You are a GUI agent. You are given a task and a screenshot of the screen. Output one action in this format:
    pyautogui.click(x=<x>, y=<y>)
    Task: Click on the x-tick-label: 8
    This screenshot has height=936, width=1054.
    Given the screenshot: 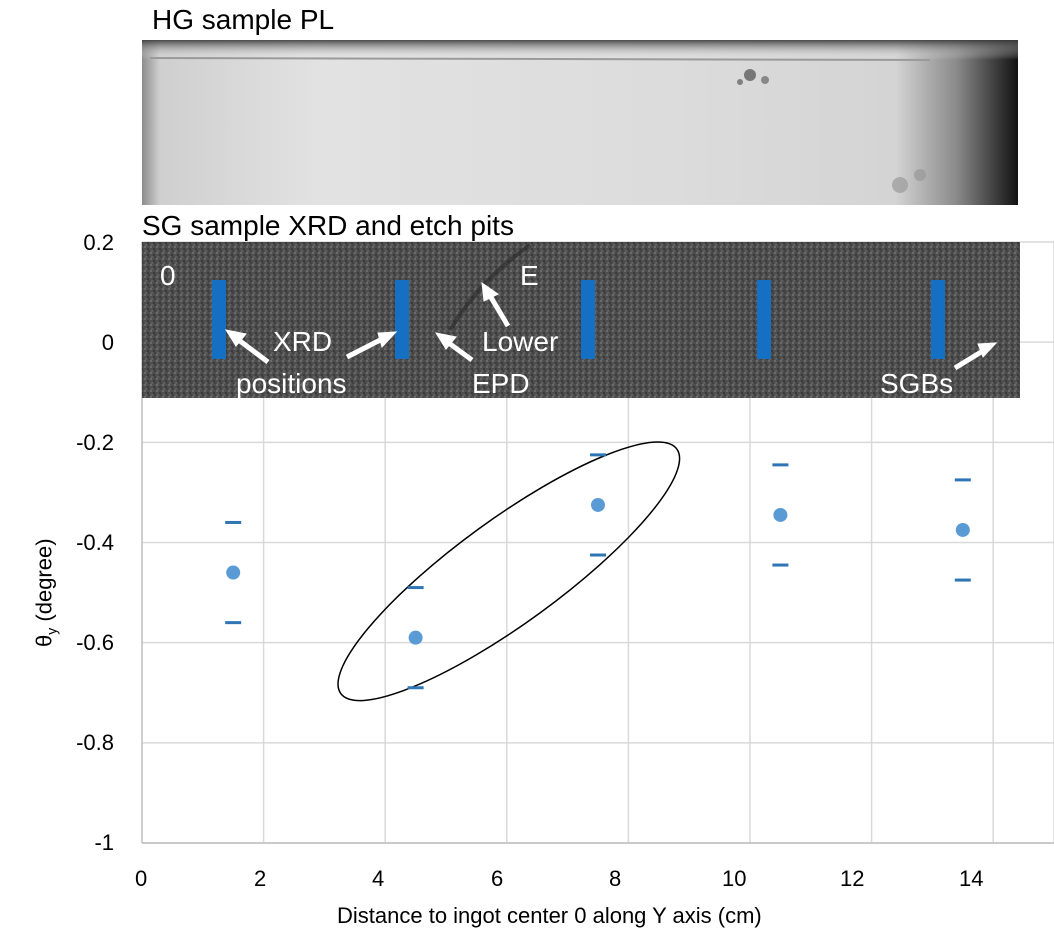 What is the action you would take?
    pyautogui.click(x=615, y=878)
    